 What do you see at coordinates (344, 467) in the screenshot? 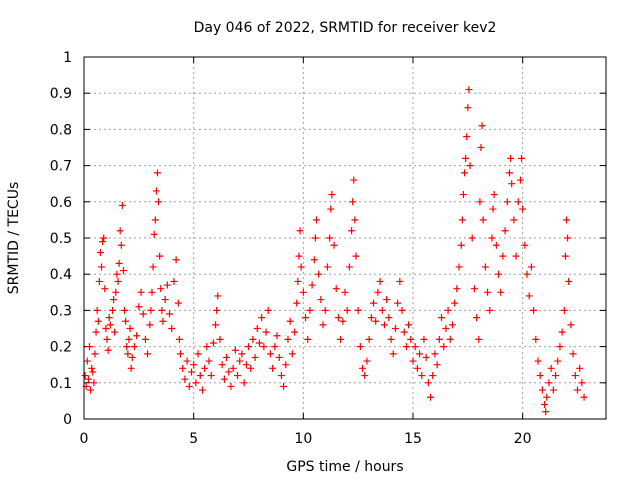
I see `x-axis-label: GPS time / hours` at bounding box center [344, 467].